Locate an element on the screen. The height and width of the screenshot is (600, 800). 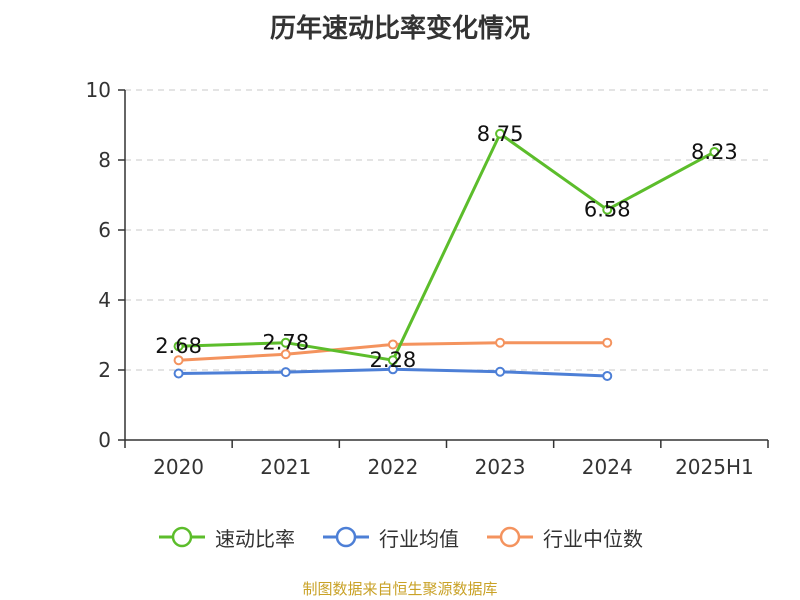
chart-title: 历年速动比率变化情况 is located at coordinates (399, 29).